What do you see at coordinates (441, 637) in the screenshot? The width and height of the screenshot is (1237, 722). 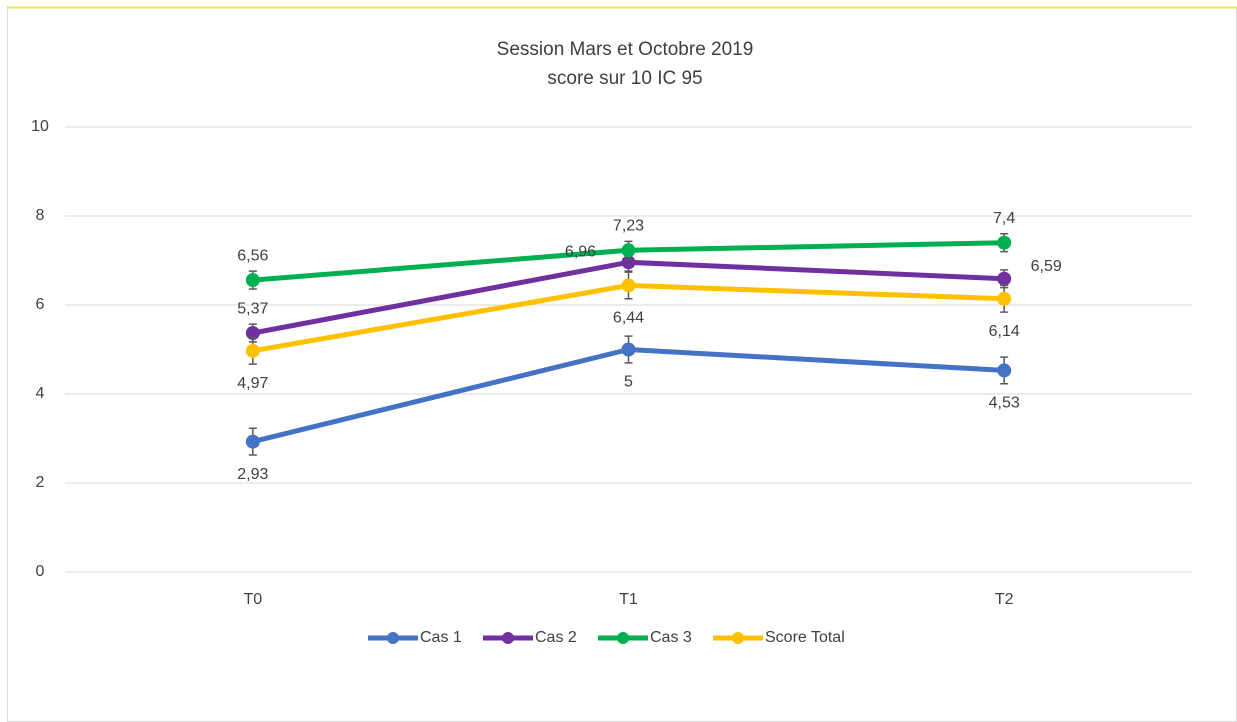 I see `legend-label: Cas 1` at bounding box center [441, 637].